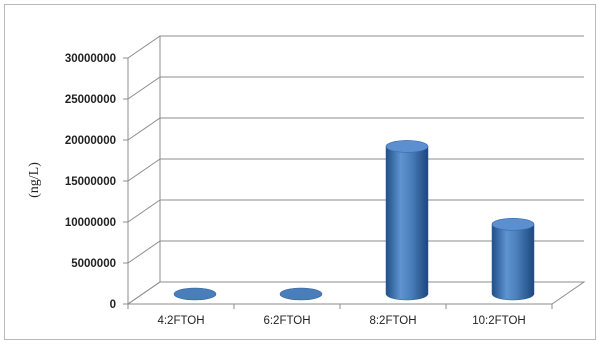 This screenshot has width=601, height=345. I want to click on y-tick-label: 0, so click(113, 305).